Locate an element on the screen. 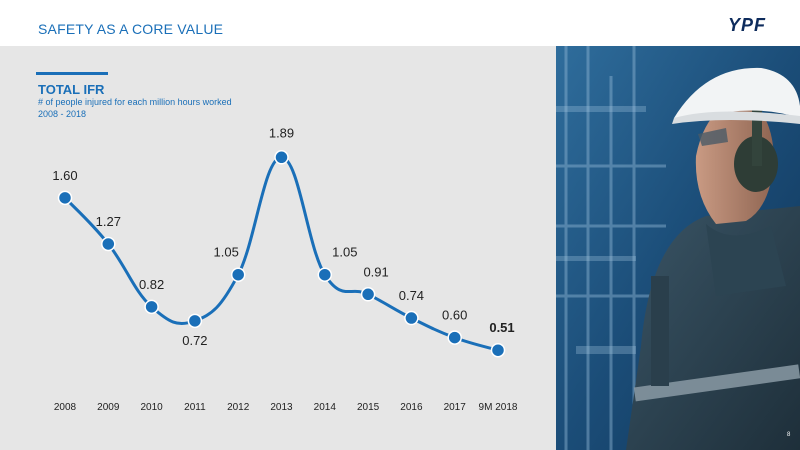 The image size is (800, 450). data-point-2016 is located at coordinates (411, 318).